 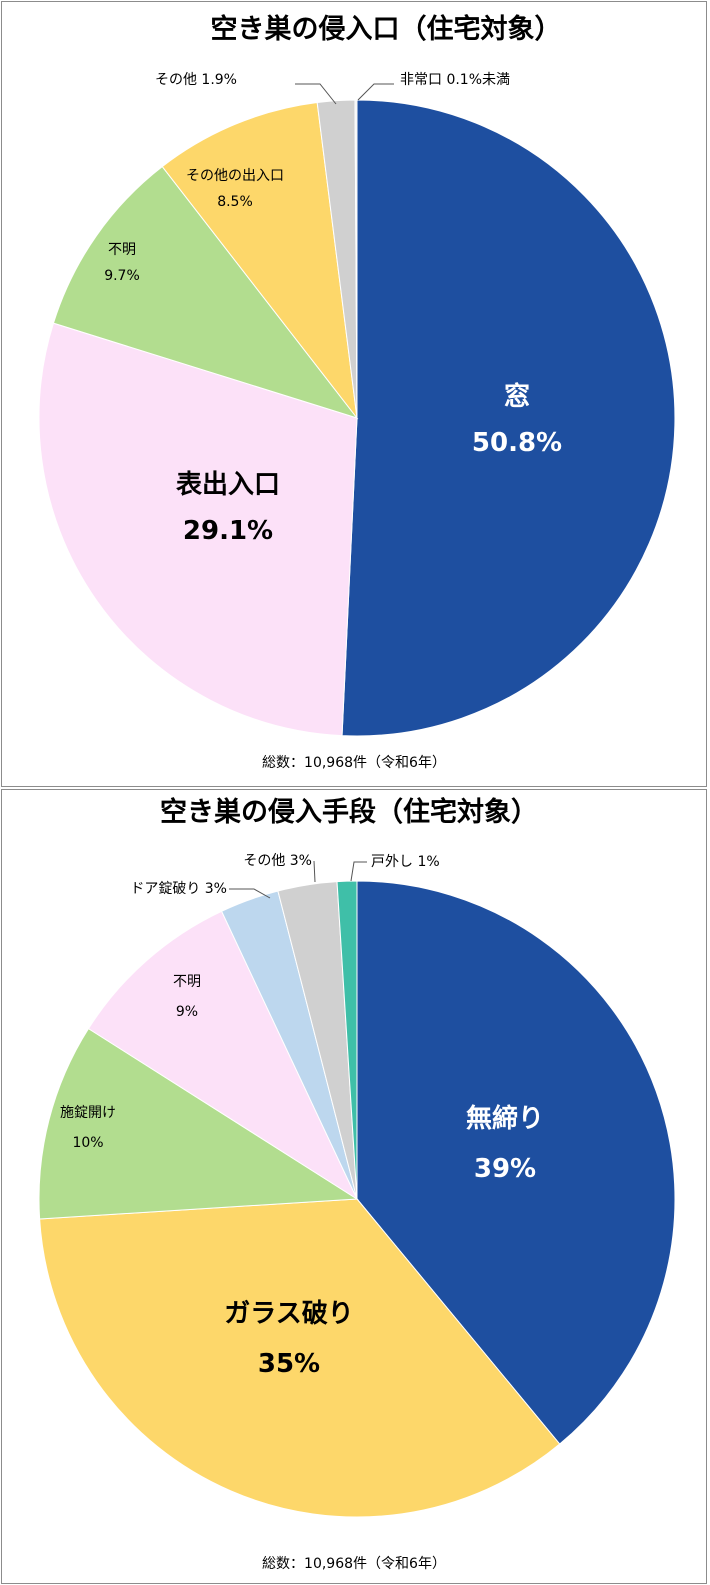 What do you see at coordinates (196, 80) in the screenshot?
I see `slice-label-5: その他 1.9%` at bounding box center [196, 80].